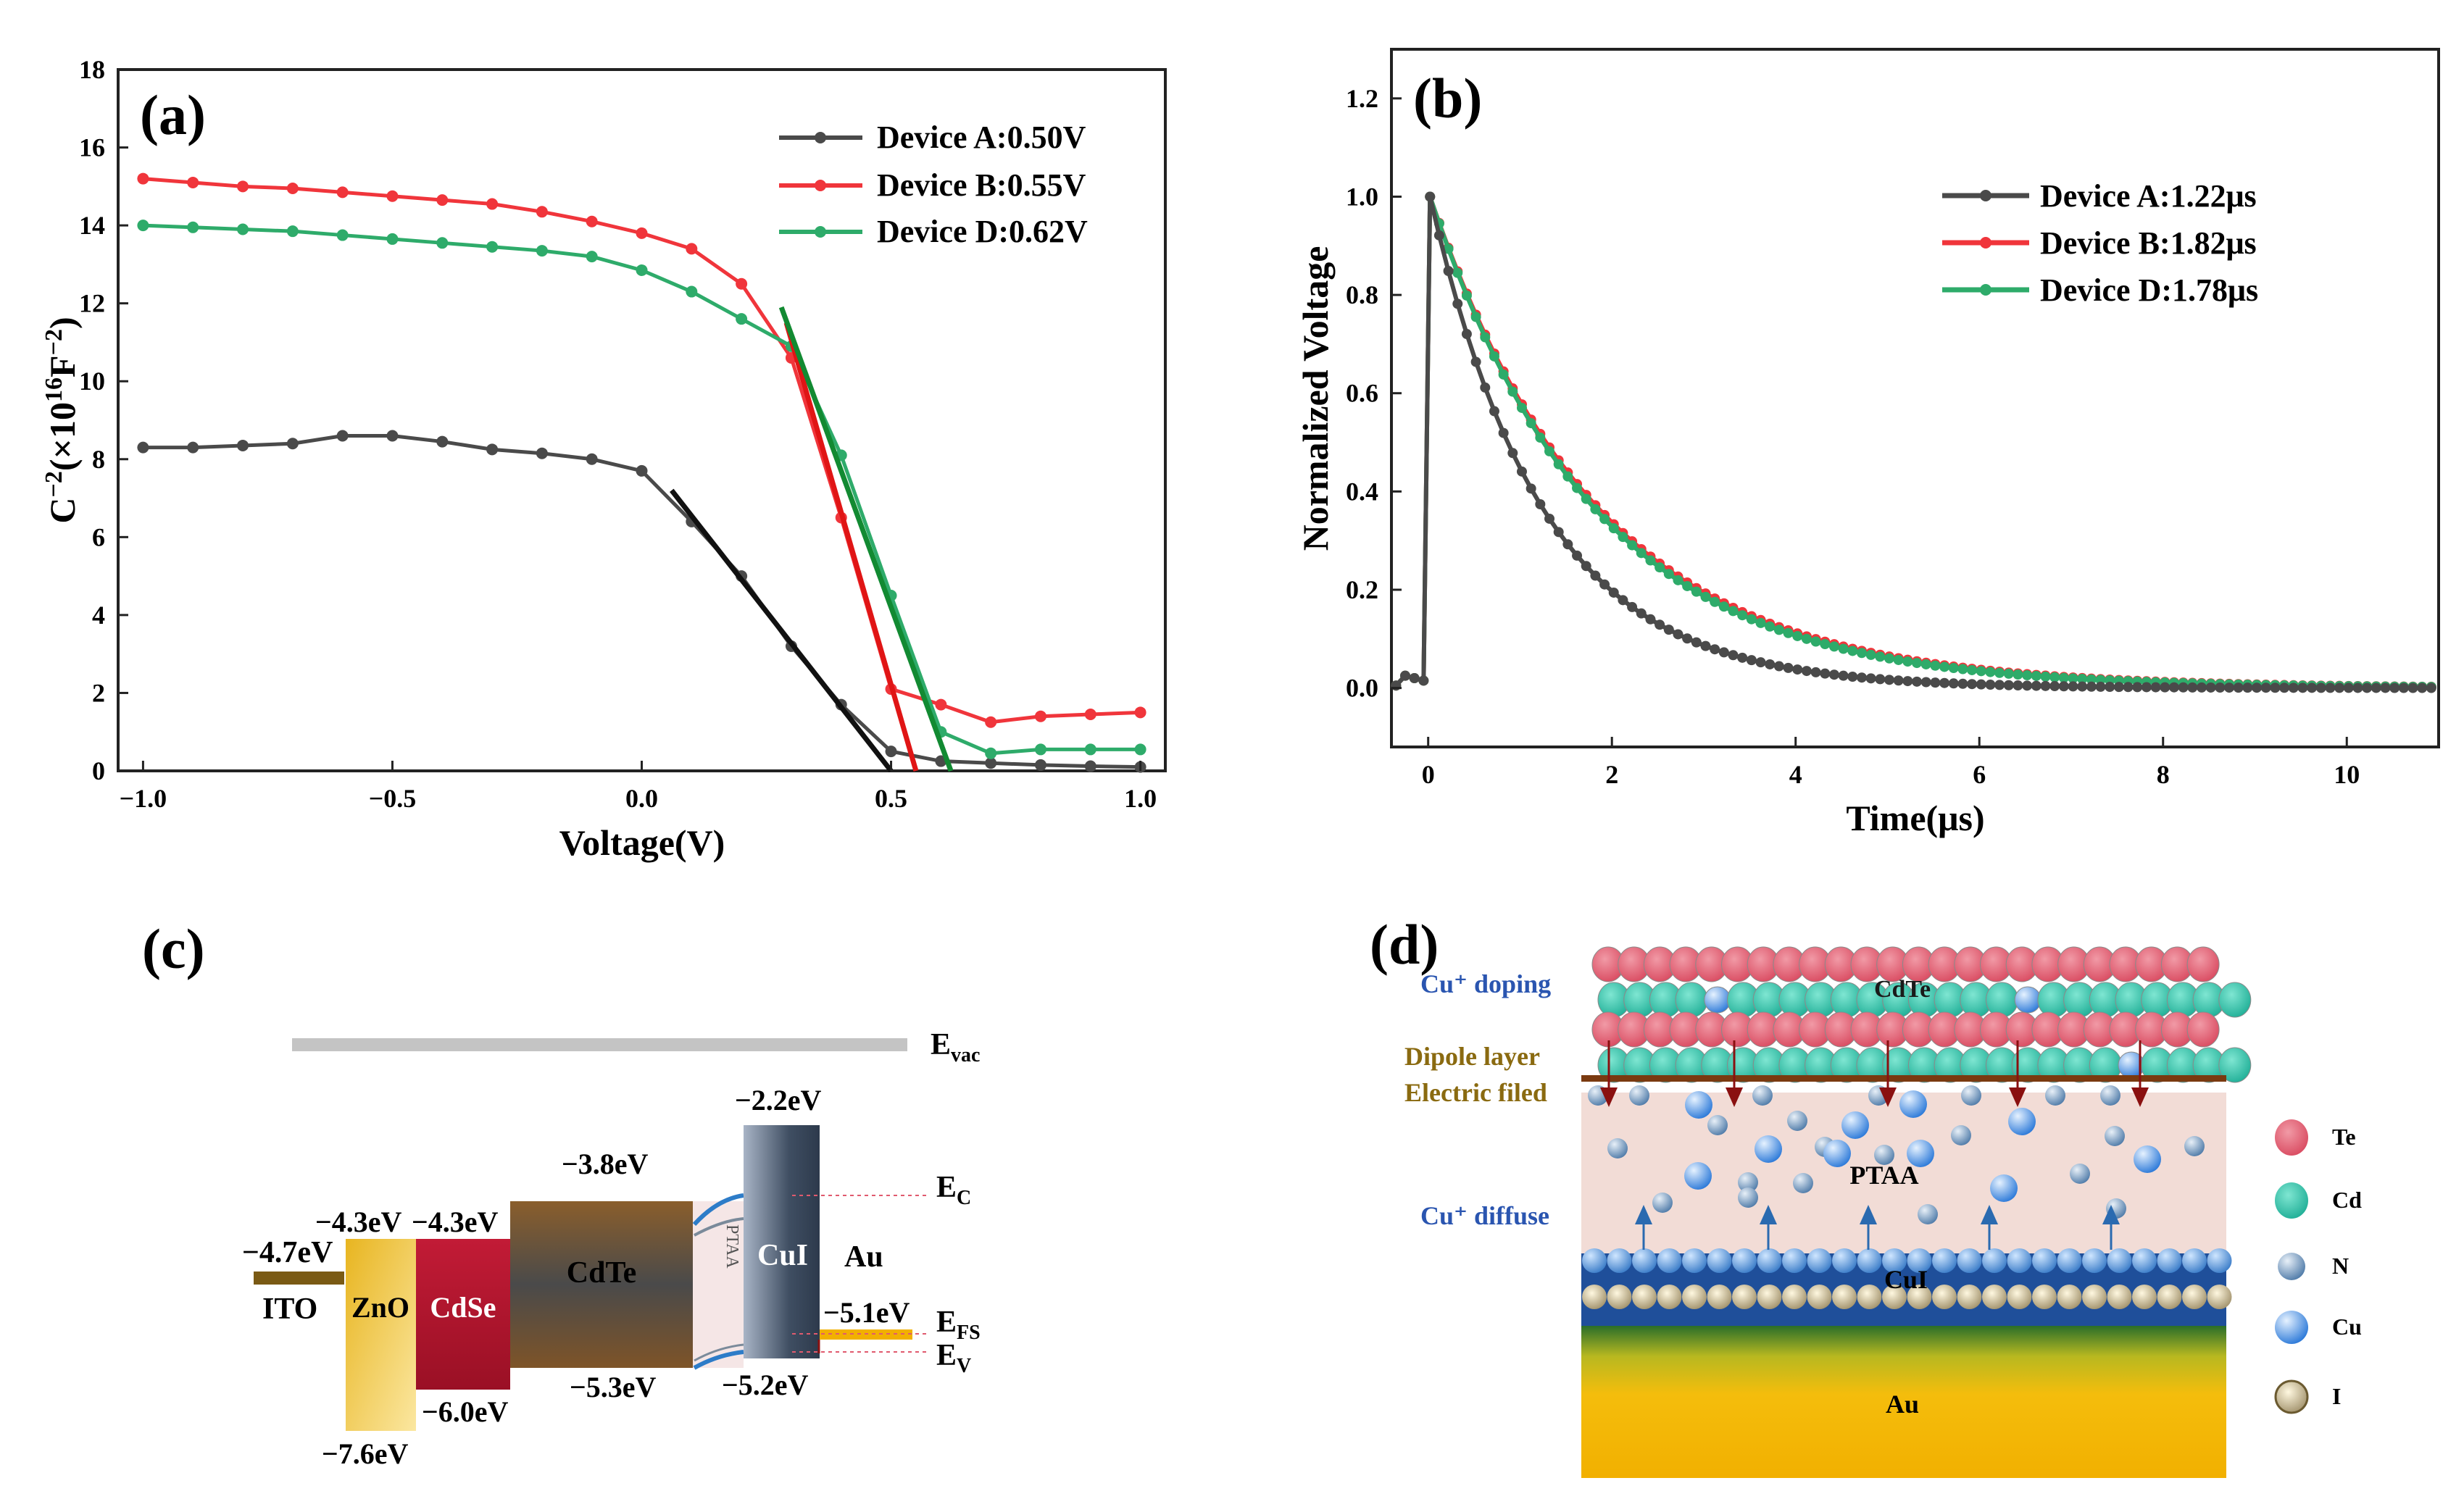  I want to click on legend-b-marker-B, so click(1986, 243).